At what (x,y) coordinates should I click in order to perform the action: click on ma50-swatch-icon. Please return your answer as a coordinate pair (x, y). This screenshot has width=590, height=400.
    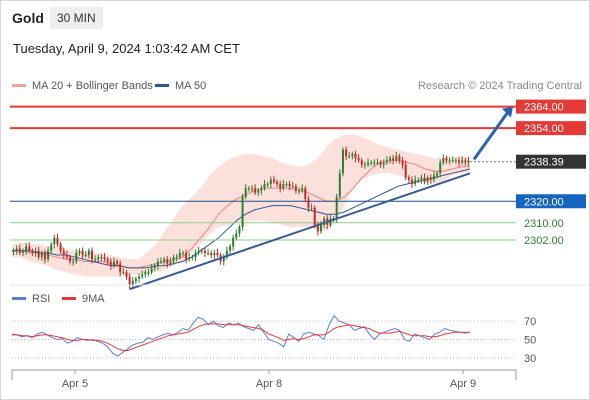
    Looking at the image, I should click on (162, 85).